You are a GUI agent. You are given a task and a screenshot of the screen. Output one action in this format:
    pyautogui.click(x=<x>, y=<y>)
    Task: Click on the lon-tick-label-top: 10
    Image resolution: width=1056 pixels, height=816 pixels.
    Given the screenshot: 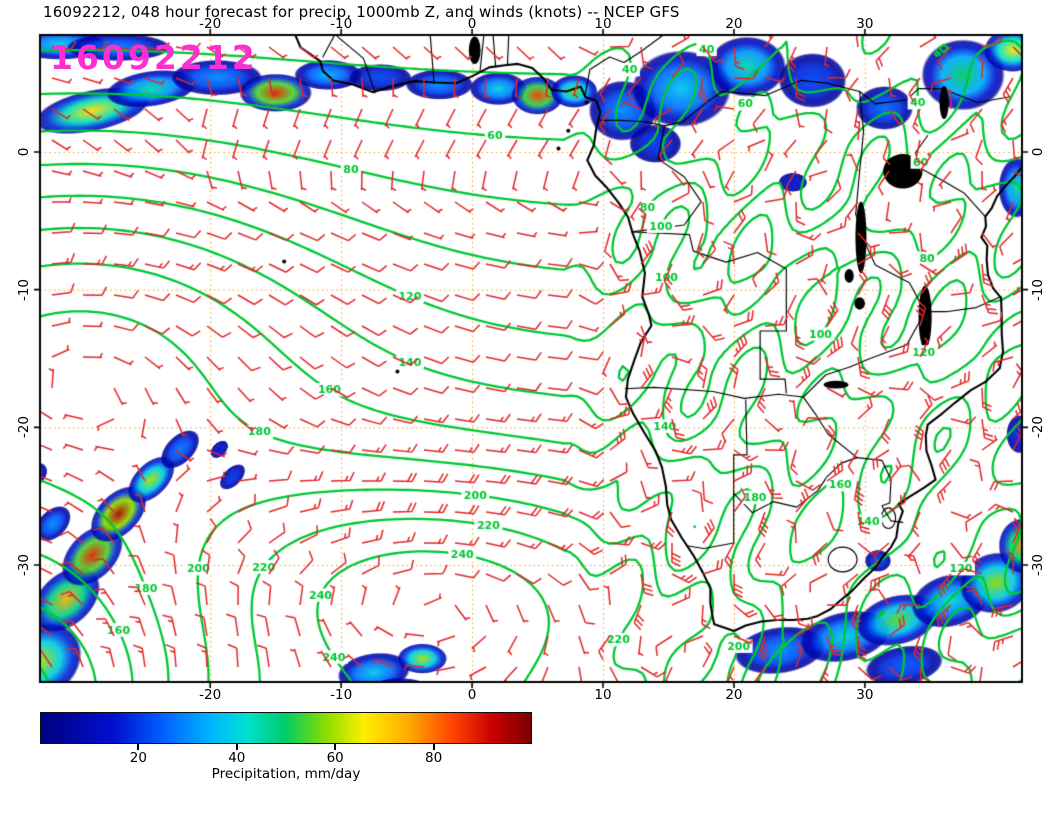 What is the action you would take?
    pyautogui.click(x=603, y=24)
    